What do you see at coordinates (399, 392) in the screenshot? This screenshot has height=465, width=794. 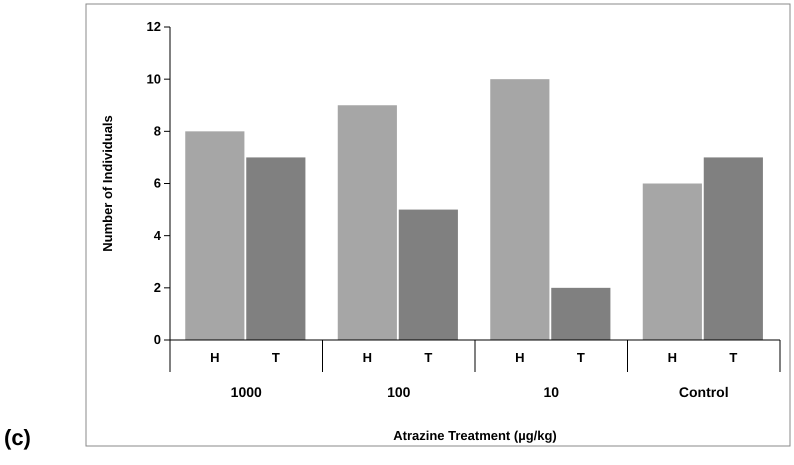 I see `text: 100` at bounding box center [399, 392].